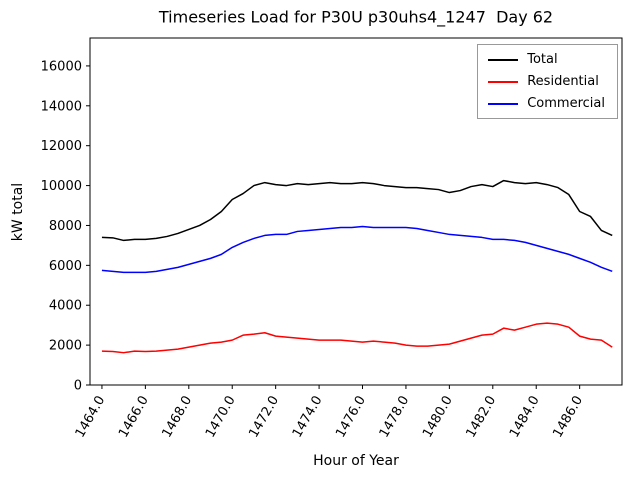  I want to click on y-tick-label: 2000, so click(65, 346).